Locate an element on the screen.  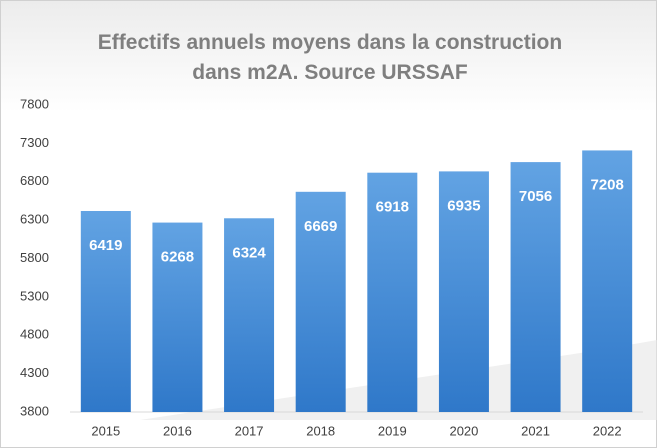
y-tick-label: 4300 is located at coordinates (34, 372).